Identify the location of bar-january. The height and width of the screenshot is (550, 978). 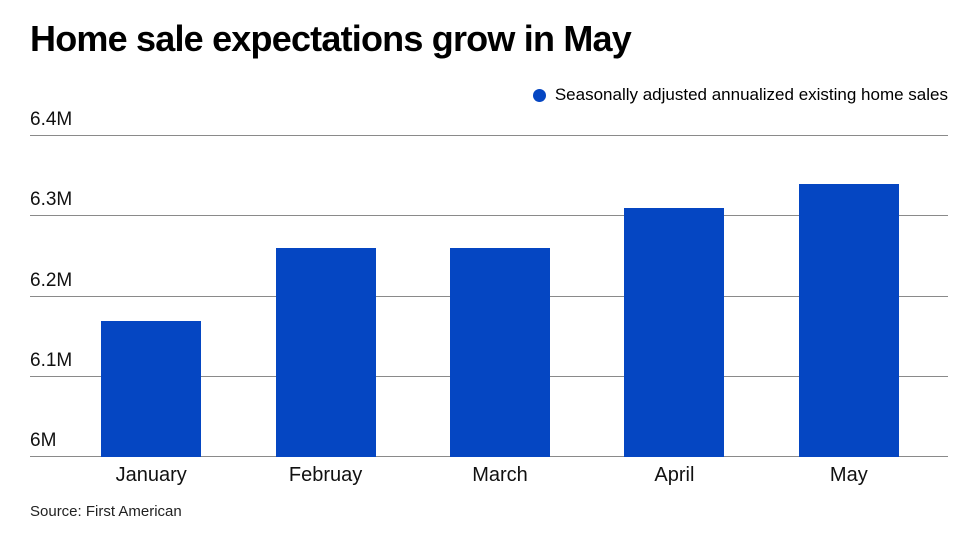
(151, 388).